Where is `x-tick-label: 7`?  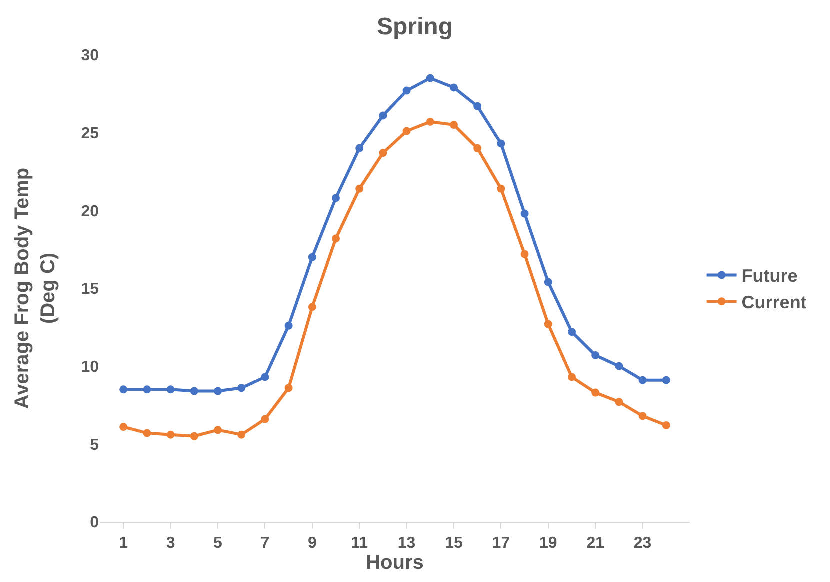
x-tick-label: 7 is located at coordinates (265, 543).